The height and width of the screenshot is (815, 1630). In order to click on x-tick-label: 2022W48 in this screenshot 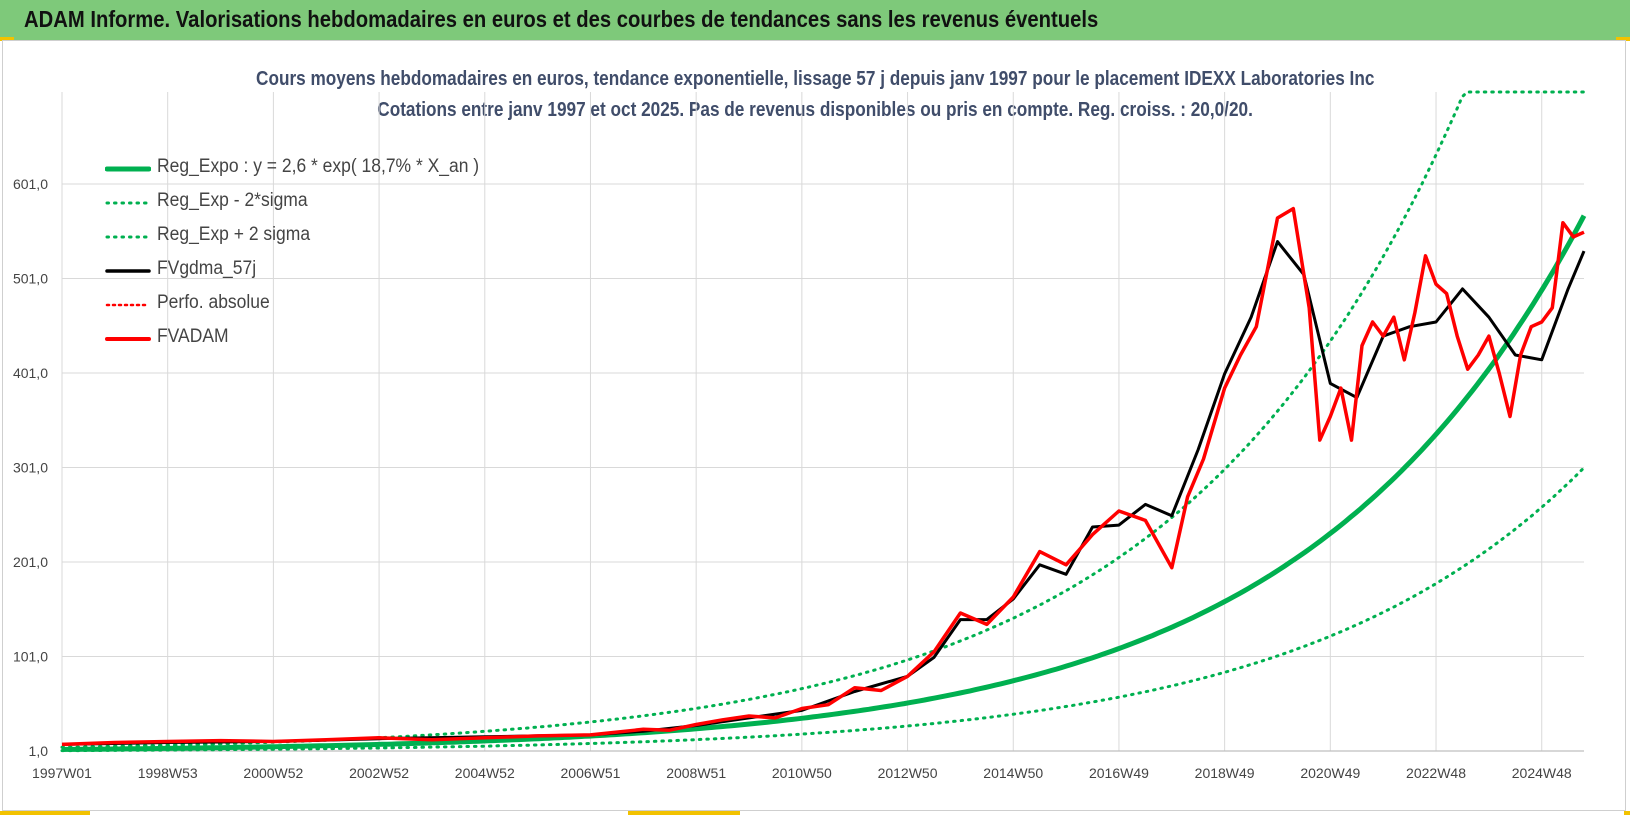, I will do `click(1436, 773)`.